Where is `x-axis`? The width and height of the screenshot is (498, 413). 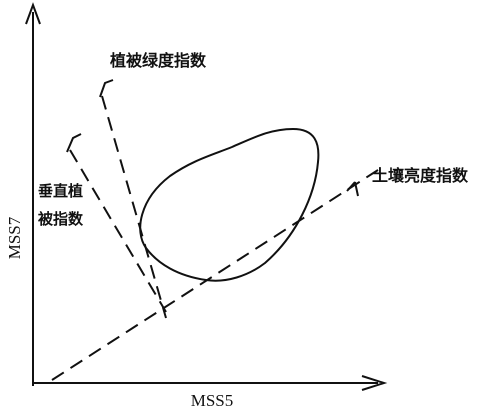
x-axis is located at coordinates (210, 383).